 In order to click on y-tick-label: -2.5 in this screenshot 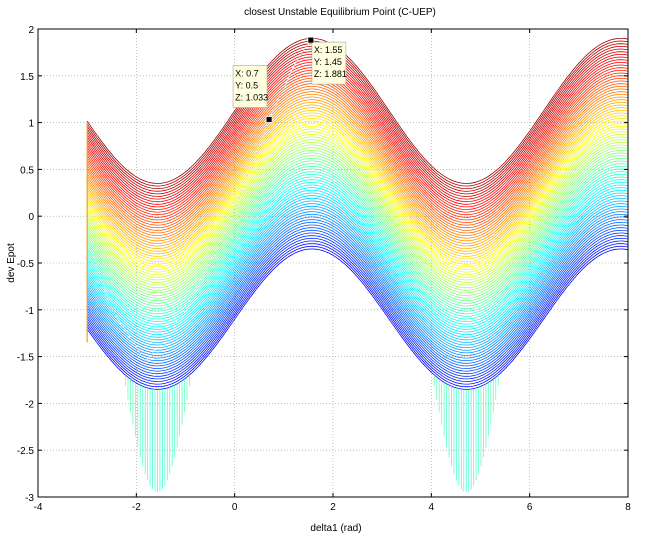, I will do `click(26, 451)`.